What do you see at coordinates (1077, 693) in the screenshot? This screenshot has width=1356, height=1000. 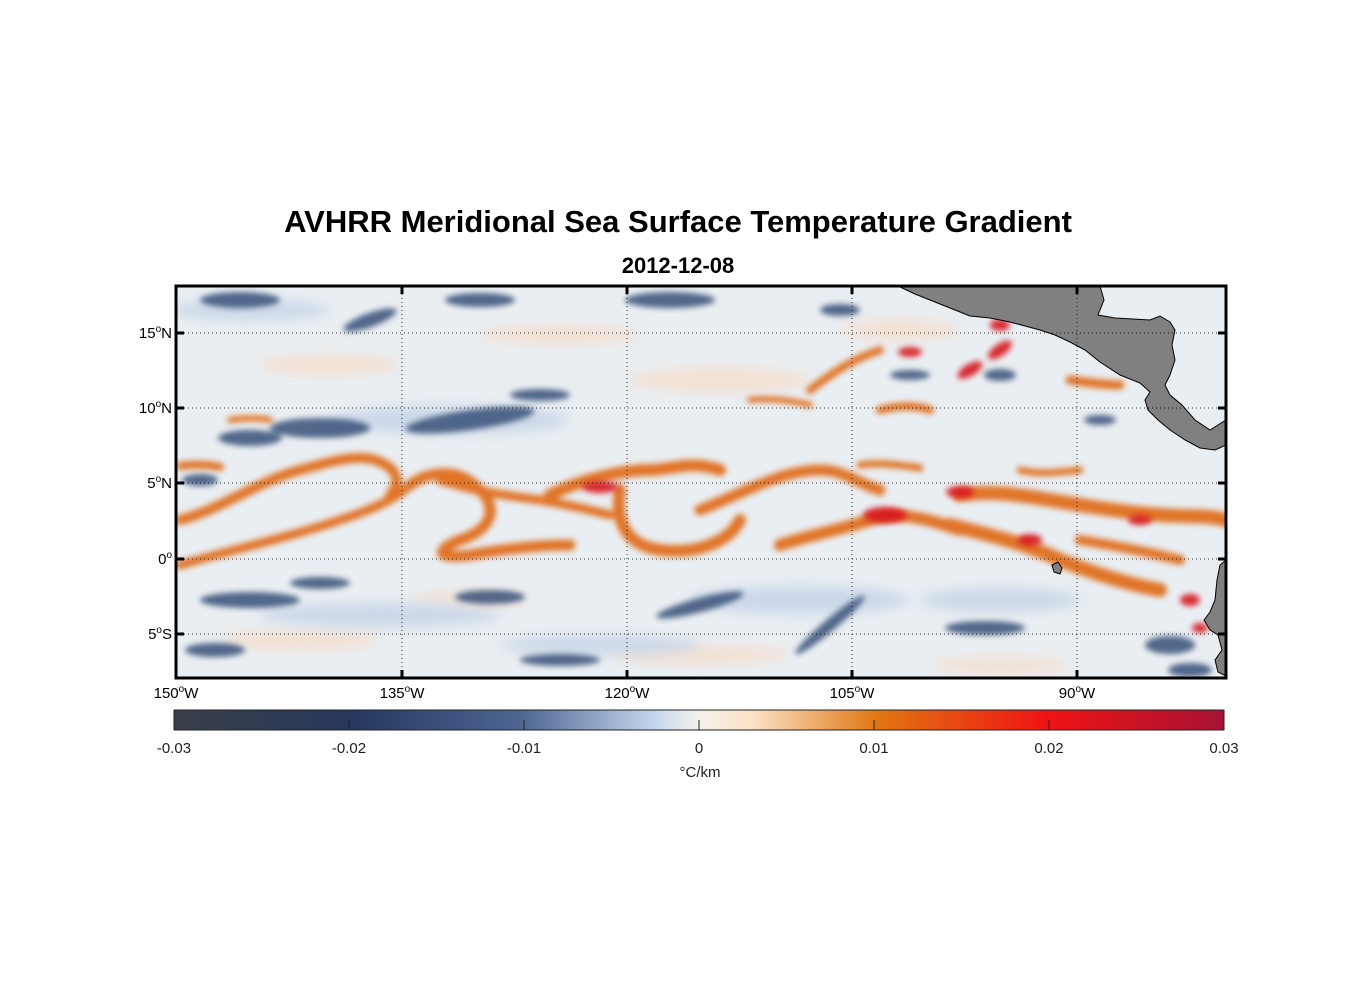 I see `x-tick-label-90w: 90oW` at bounding box center [1077, 693].